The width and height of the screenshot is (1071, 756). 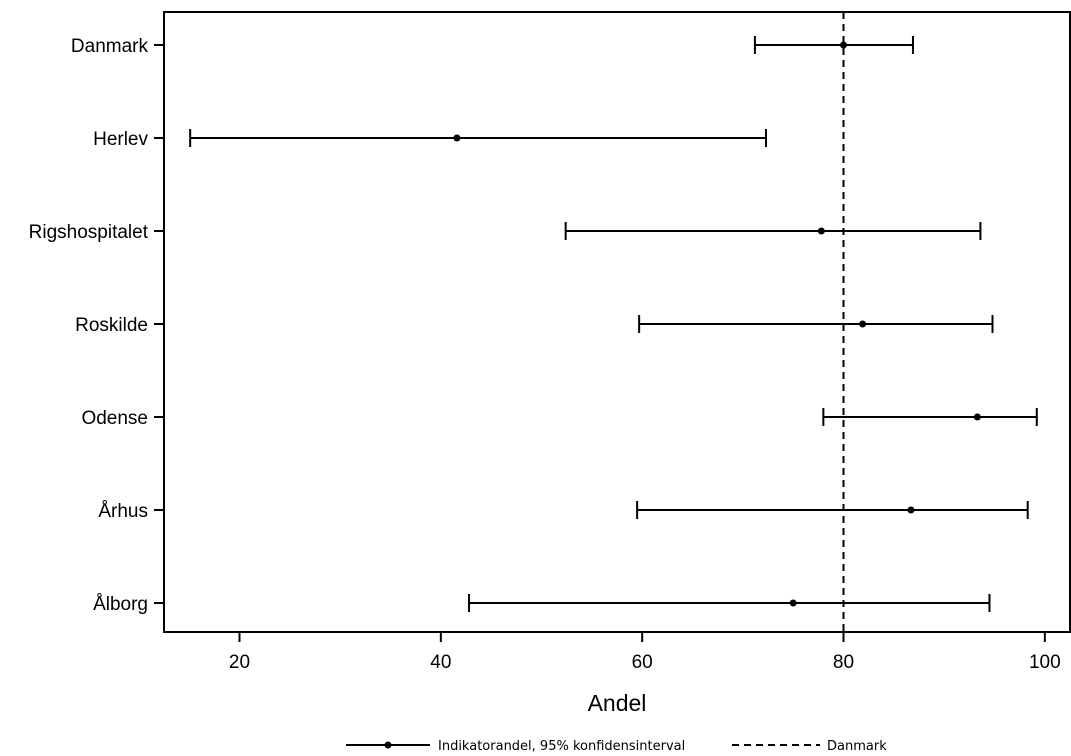 I want to click on category-label: Herlev, so click(x=120, y=139).